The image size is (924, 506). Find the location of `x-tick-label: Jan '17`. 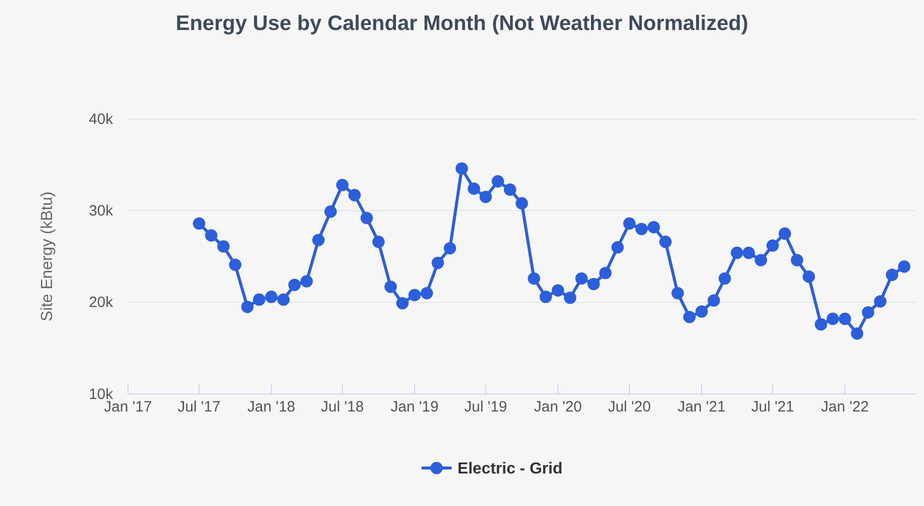

x-tick-label: Jan '17 is located at coordinates (128, 407).